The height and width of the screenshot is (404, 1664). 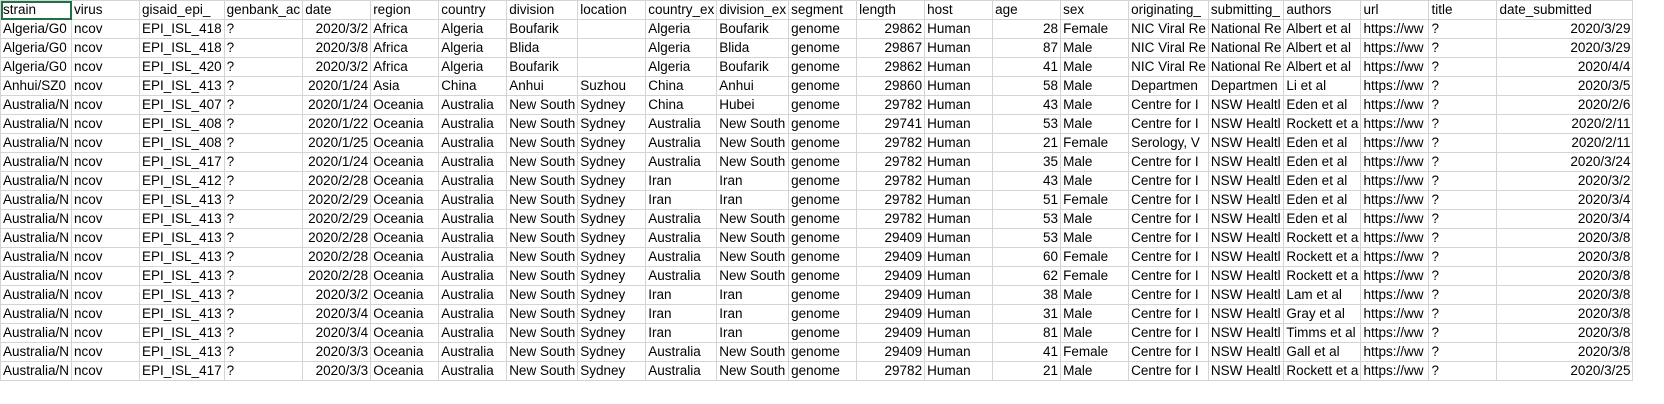 What do you see at coordinates (681, 105) in the screenshot?
I see `cell: China` at bounding box center [681, 105].